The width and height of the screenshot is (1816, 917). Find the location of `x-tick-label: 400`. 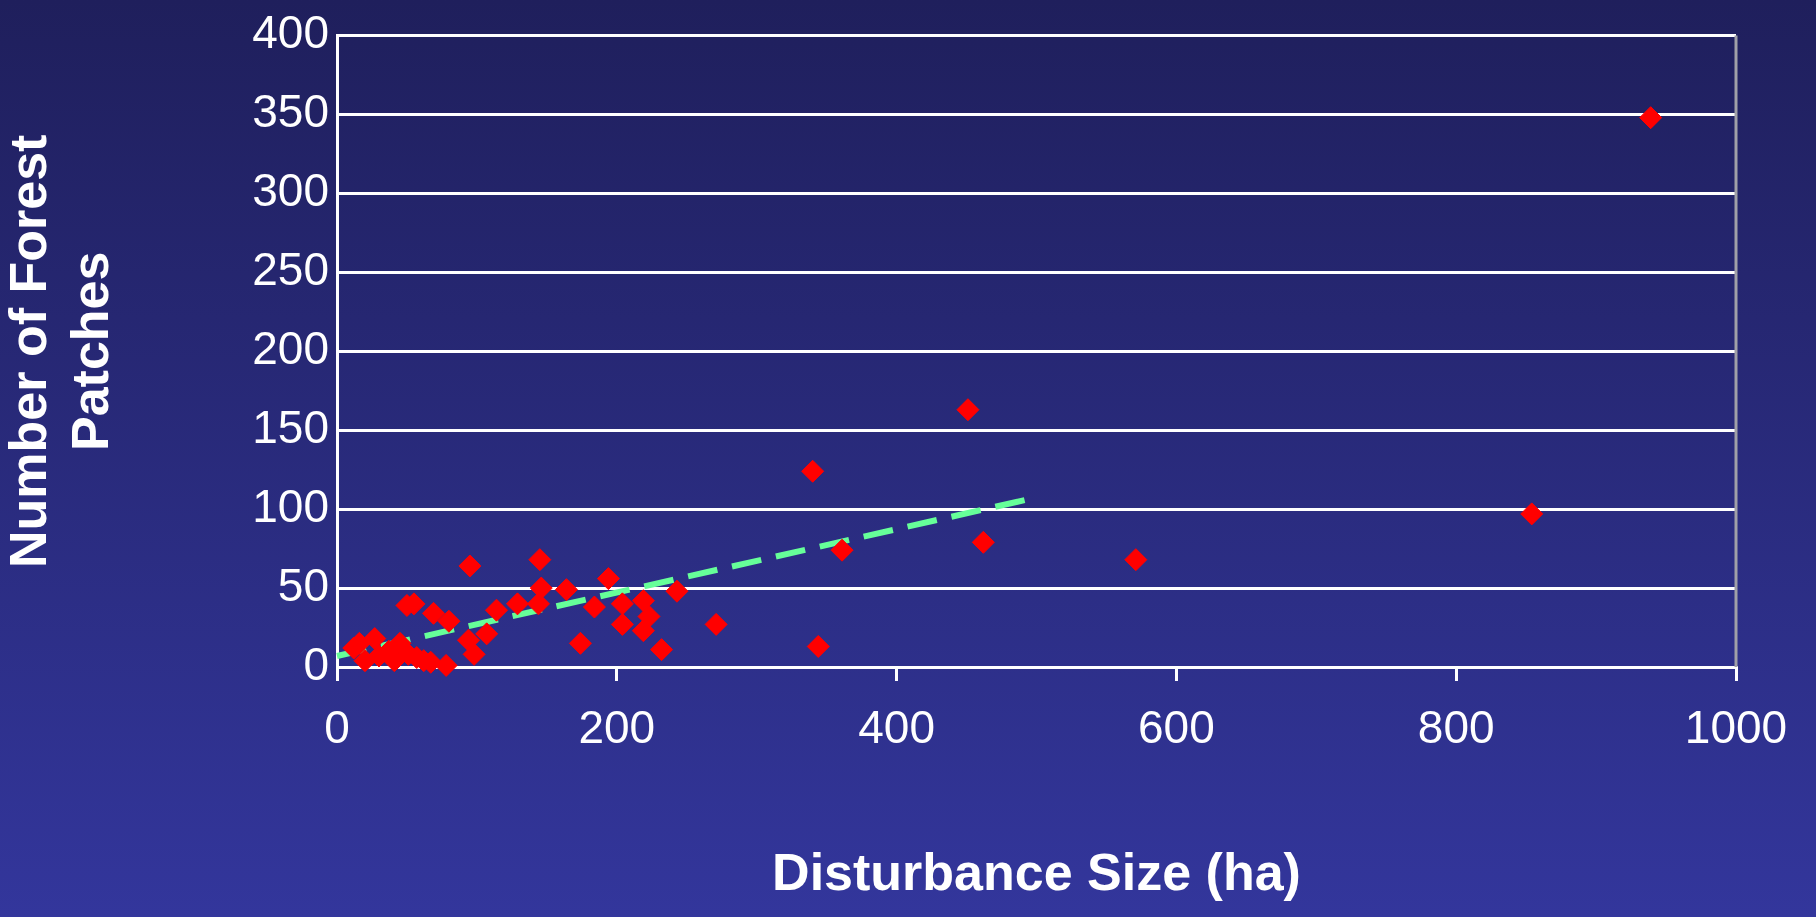

x-tick-label: 400 is located at coordinates (896, 727).